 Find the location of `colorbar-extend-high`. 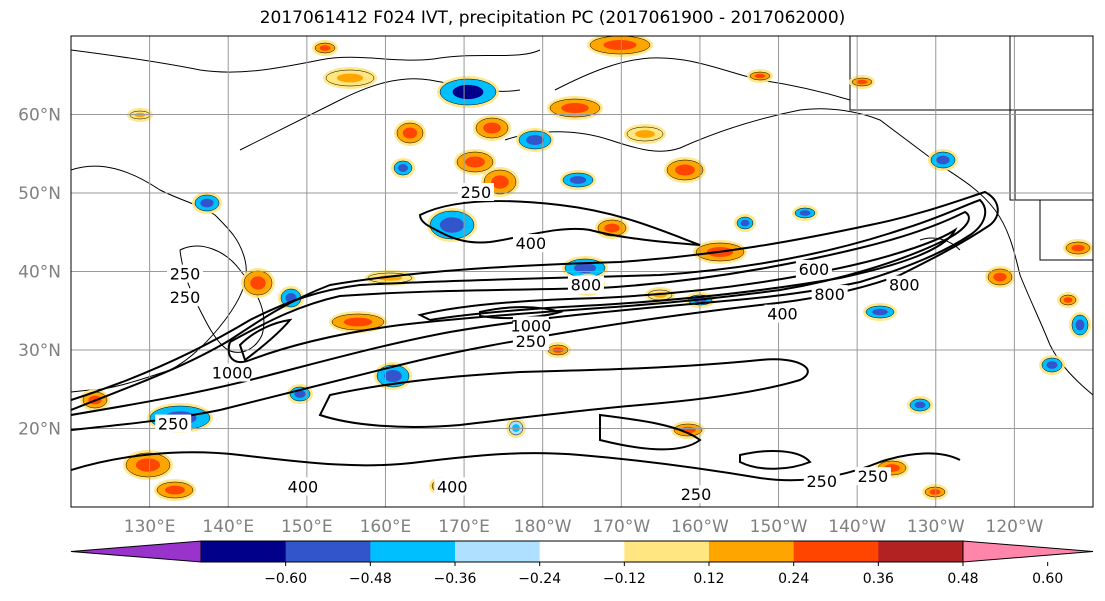

colorbar-extend-high is located at coordinates (1028, 551).